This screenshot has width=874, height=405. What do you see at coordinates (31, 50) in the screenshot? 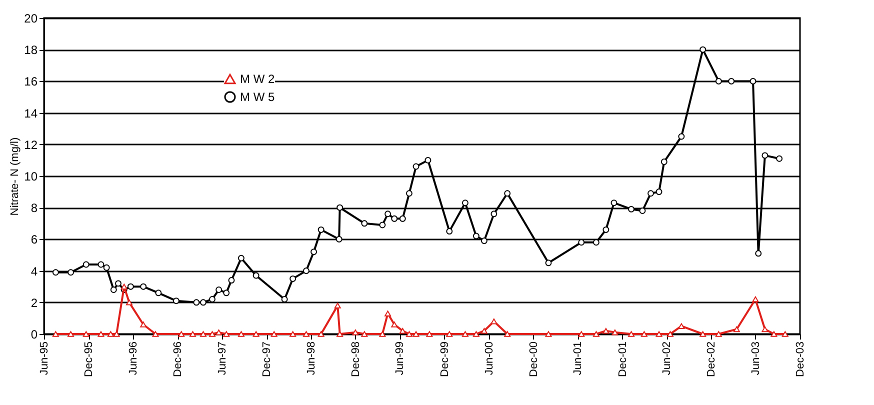
I see `y-tick-label: 18` at bounding box center [31, 50].